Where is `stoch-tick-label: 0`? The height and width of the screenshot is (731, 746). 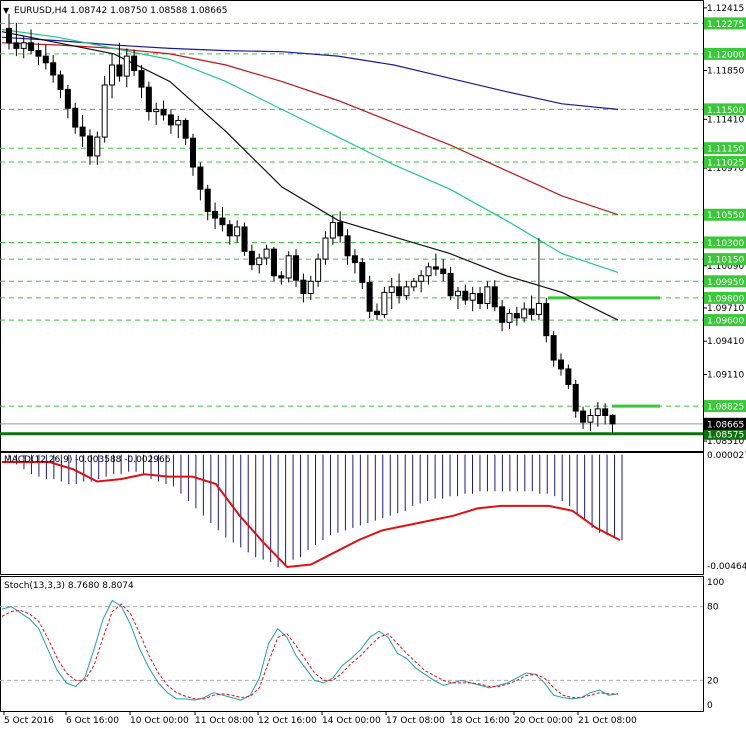
stoch-tick-label: 0 is located at coordinates (710, 706).